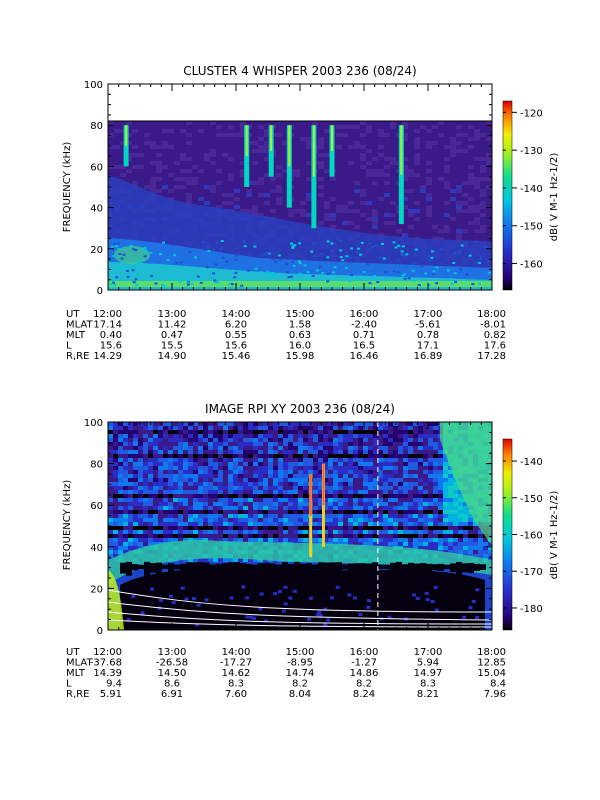  What do you see at coordinates (106, 663) in the screenshot?
I see `table-cell: -37.68` at bounding box center [106, 663].